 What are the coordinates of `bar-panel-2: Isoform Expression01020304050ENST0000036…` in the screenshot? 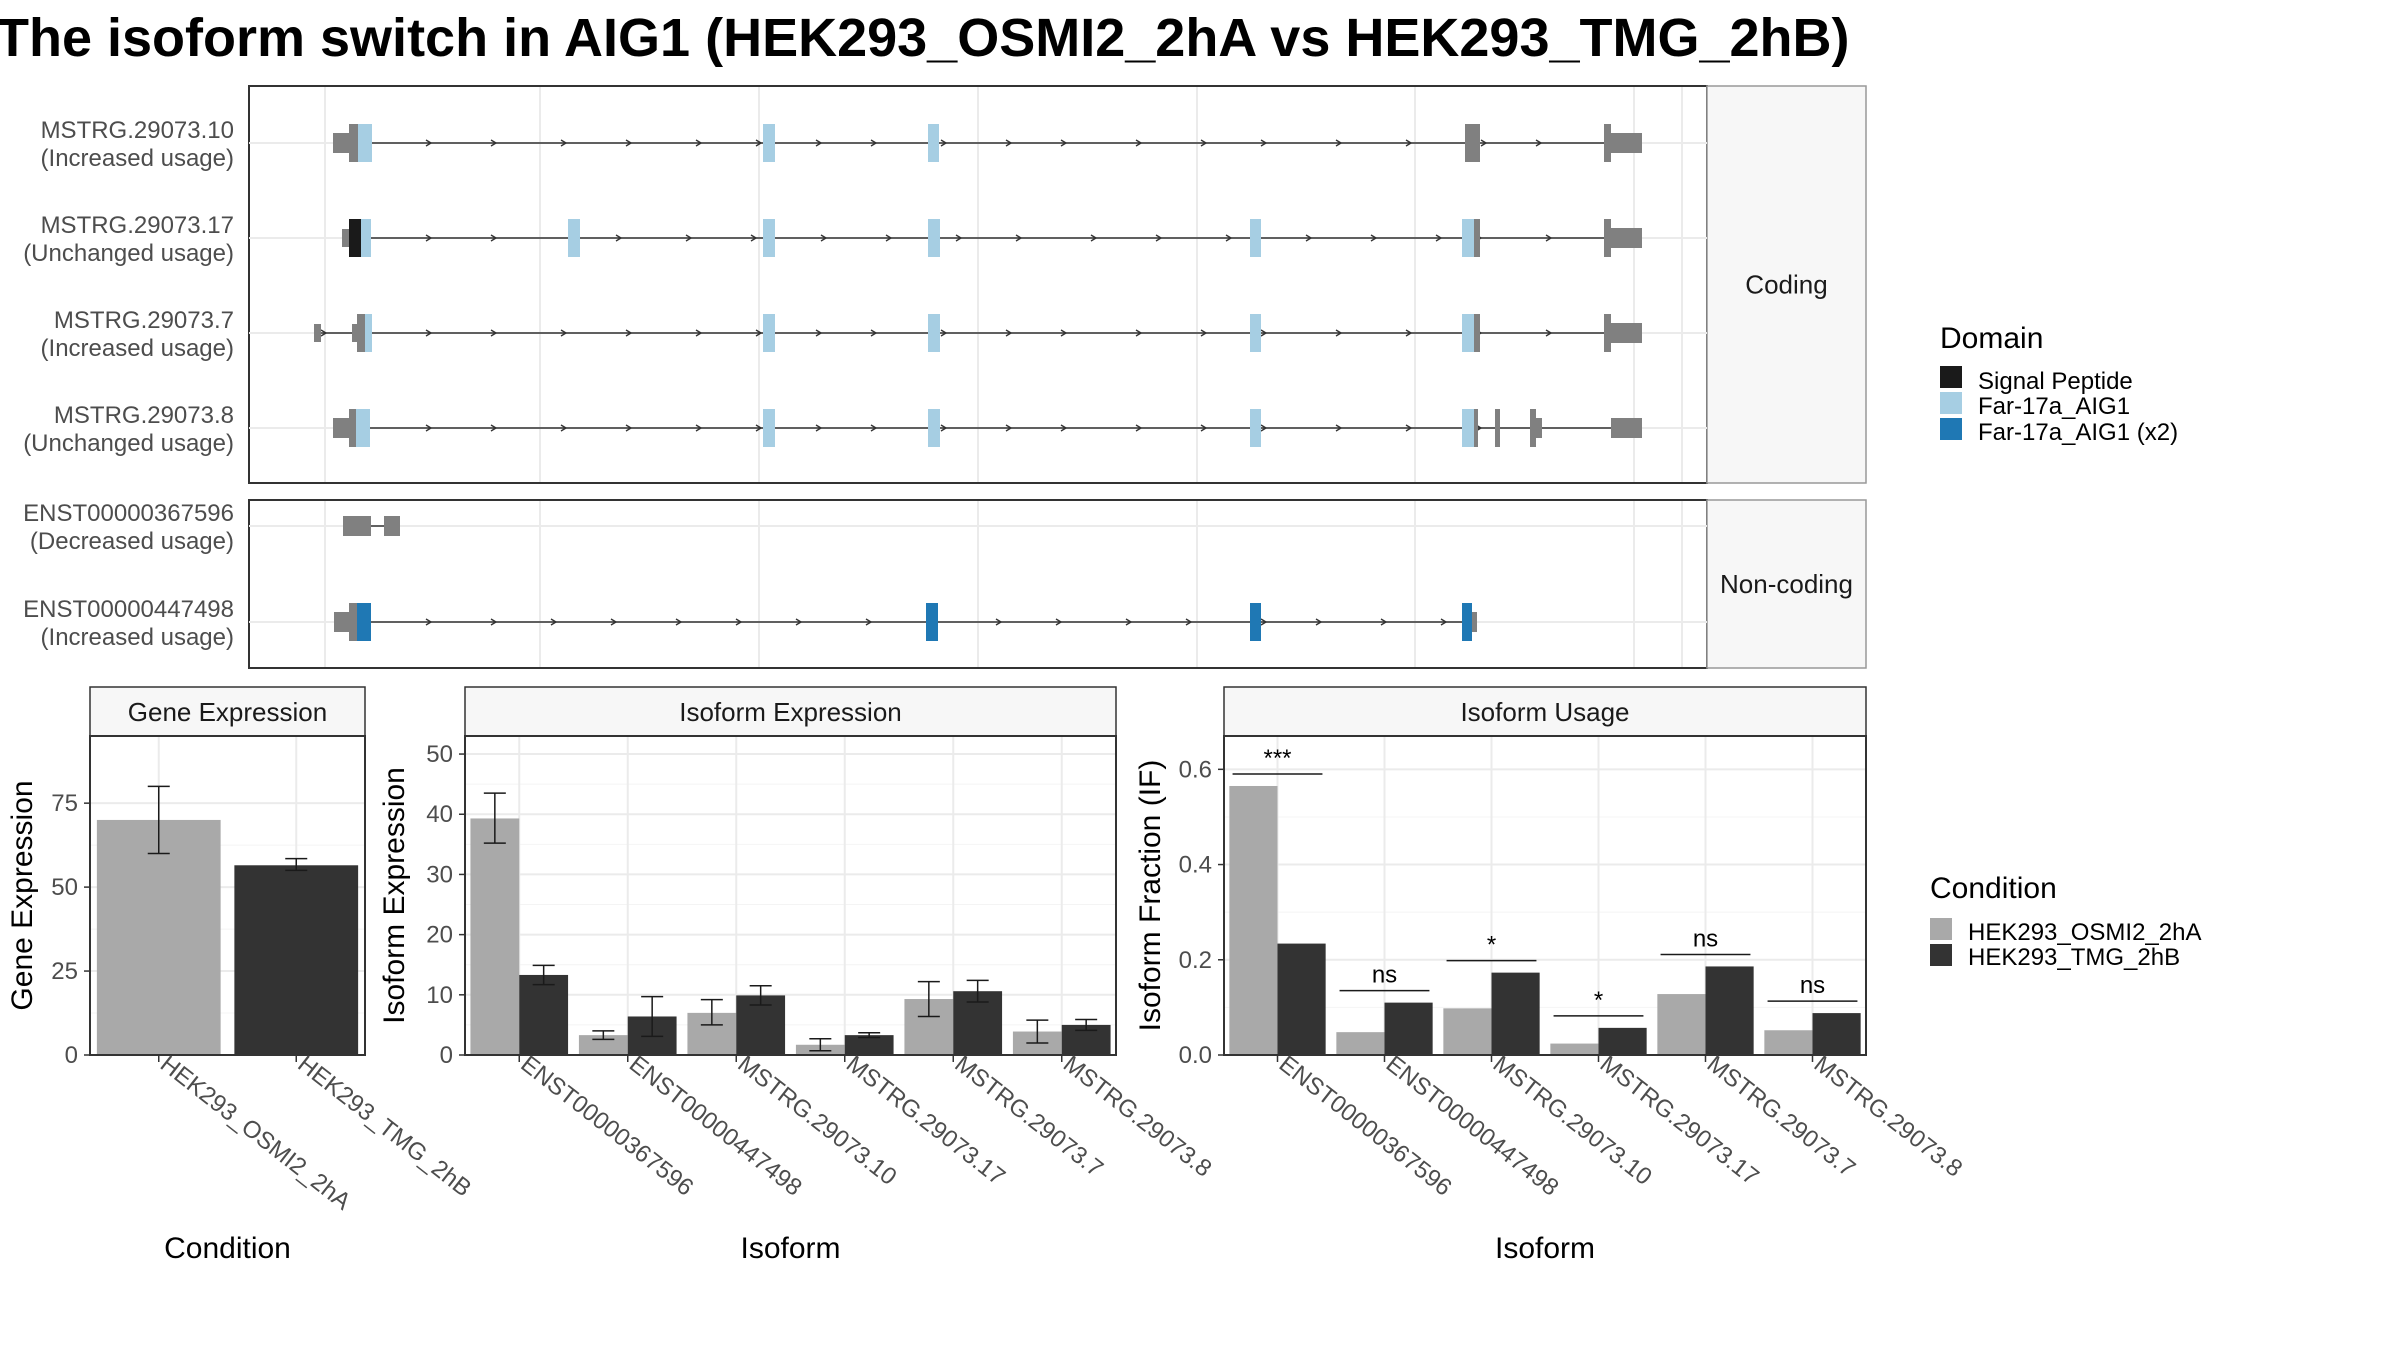 It's located at (797, 975).